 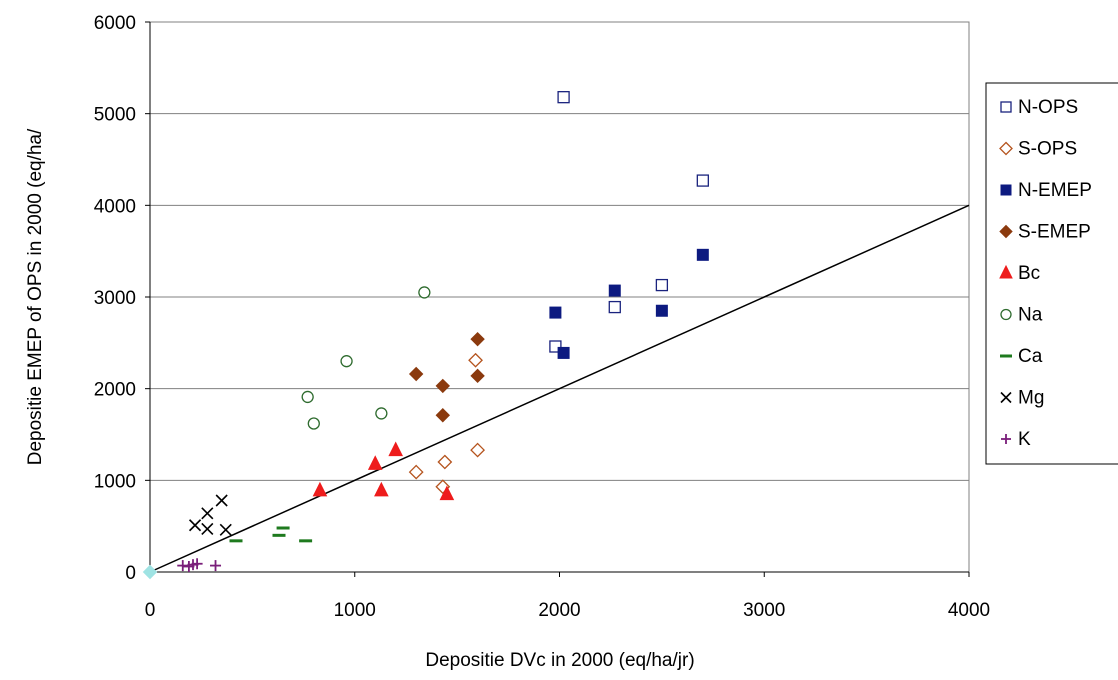 I want to click on series-mg, so click(x=210, y=515).